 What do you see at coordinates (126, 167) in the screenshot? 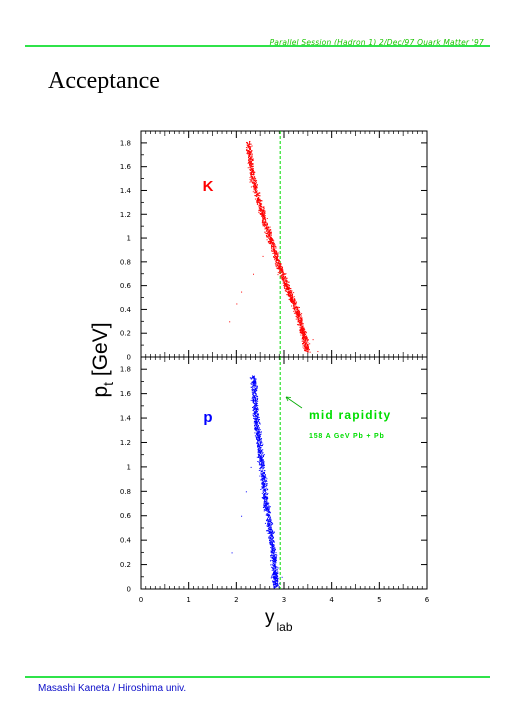
I see `y-tick-label: 1.6` at bounding box center [126, 167].